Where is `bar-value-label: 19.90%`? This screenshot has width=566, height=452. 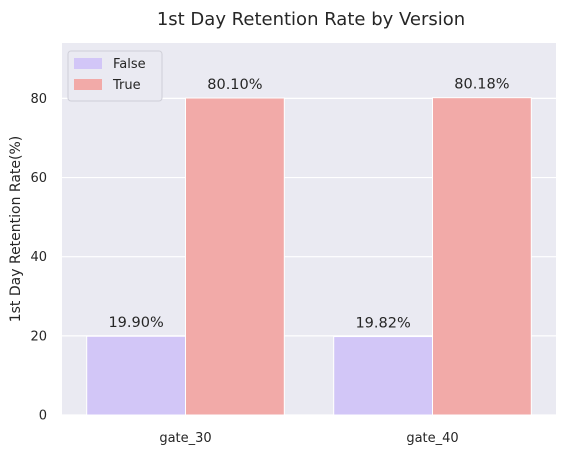 bar-value-label: 19.90% is located at coordinates (135, 323).